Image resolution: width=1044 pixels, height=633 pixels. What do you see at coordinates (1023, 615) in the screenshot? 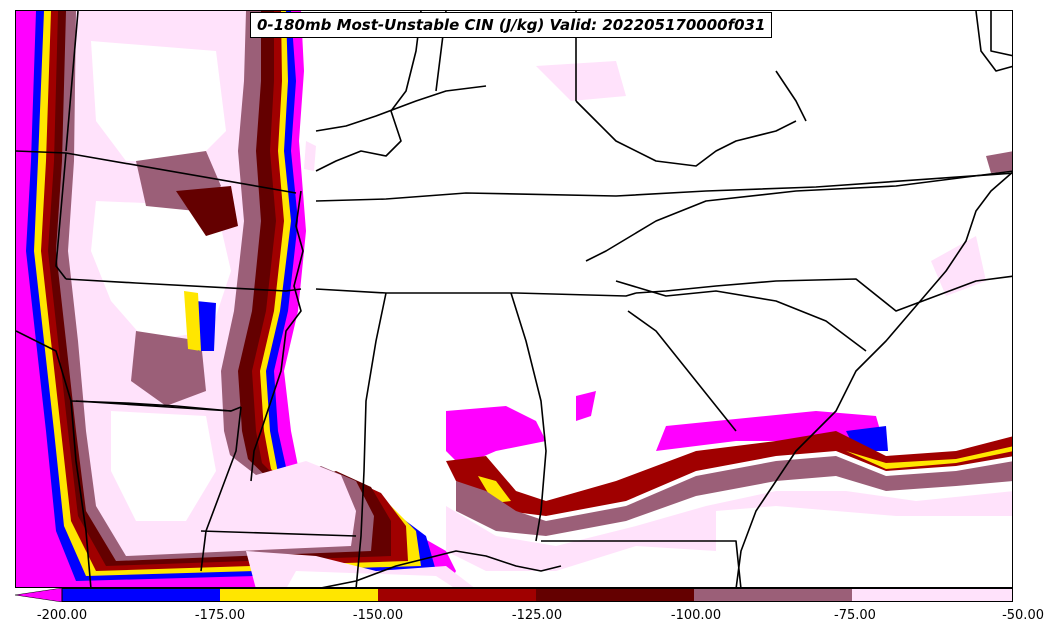
I see `colorbar-tick-label: -50.00` at bounding box center [1023, 615].